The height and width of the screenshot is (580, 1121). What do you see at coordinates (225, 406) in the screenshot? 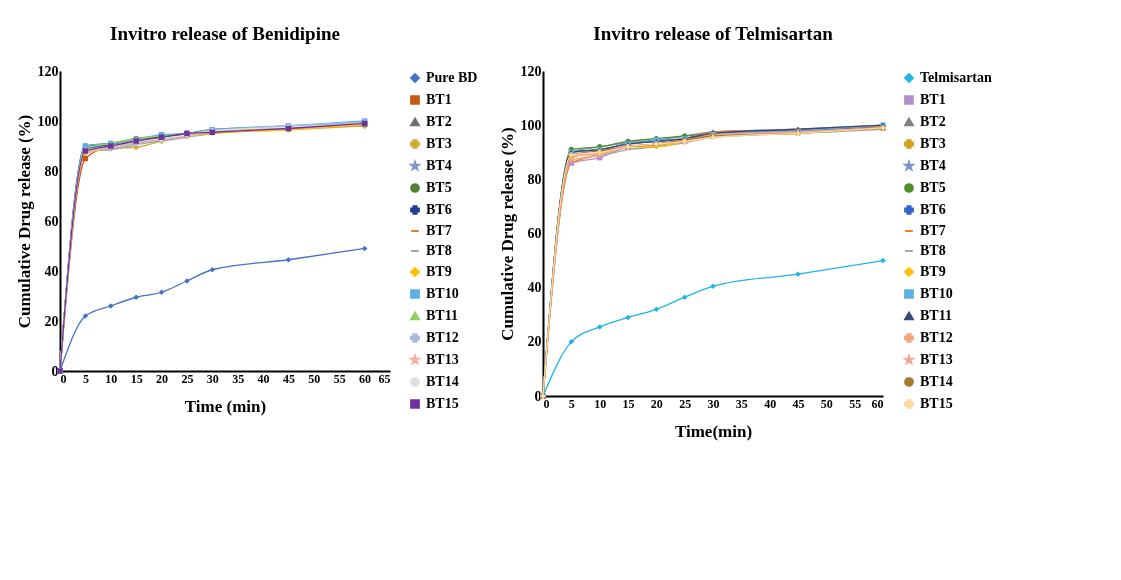
I see `x-axis-title: Time (min)` at bounding box center [225, 406].